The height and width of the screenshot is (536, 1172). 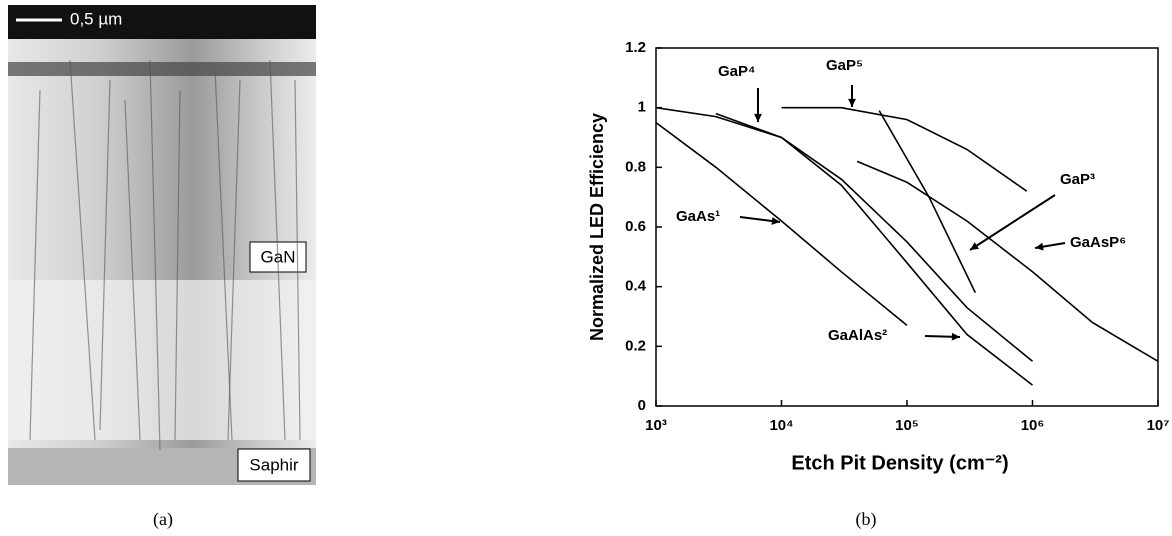 I want to click on y-tick-label: 0, so click(x=642, y=405).